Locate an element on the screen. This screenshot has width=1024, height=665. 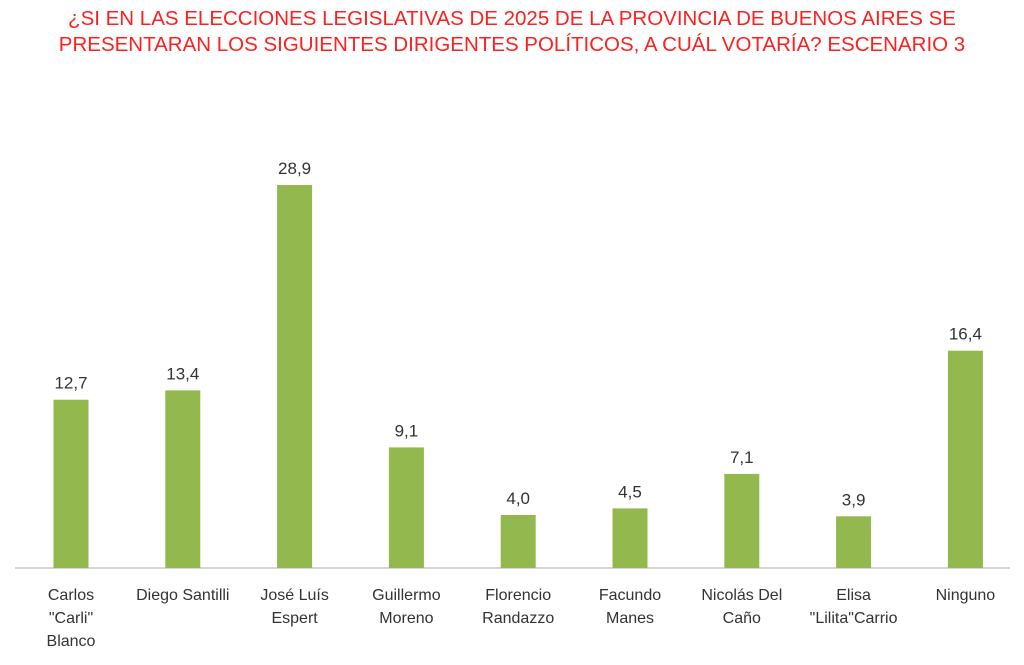
category-label-line: Blanco is located at coordinates (71, 641).